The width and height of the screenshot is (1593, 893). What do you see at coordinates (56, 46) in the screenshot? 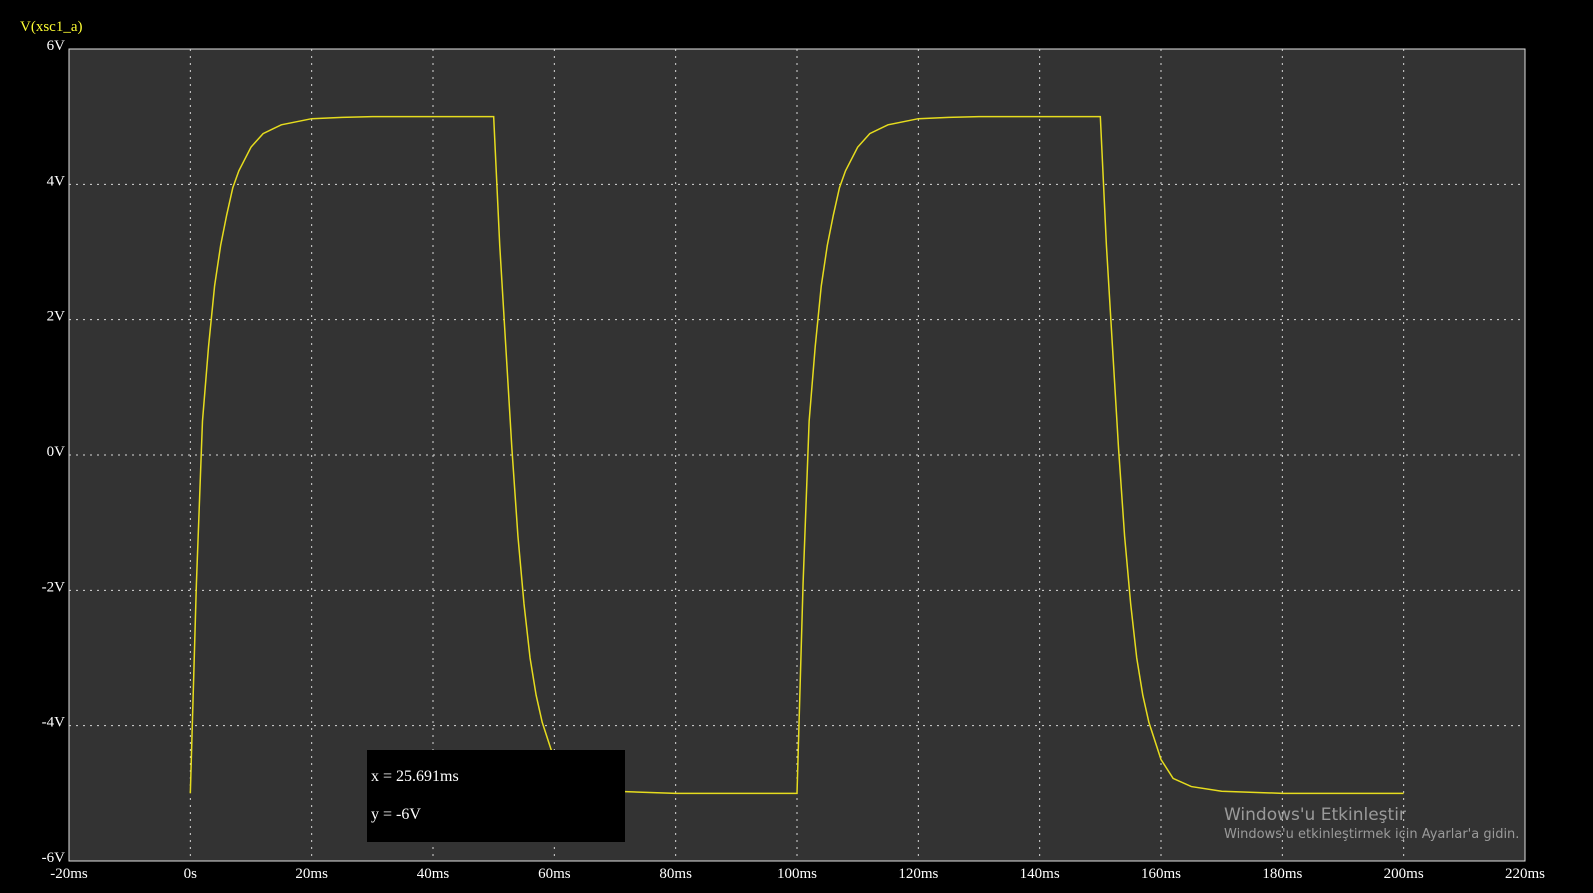
I see `y-tick-label: 6V` at bounding box center [56, 46].